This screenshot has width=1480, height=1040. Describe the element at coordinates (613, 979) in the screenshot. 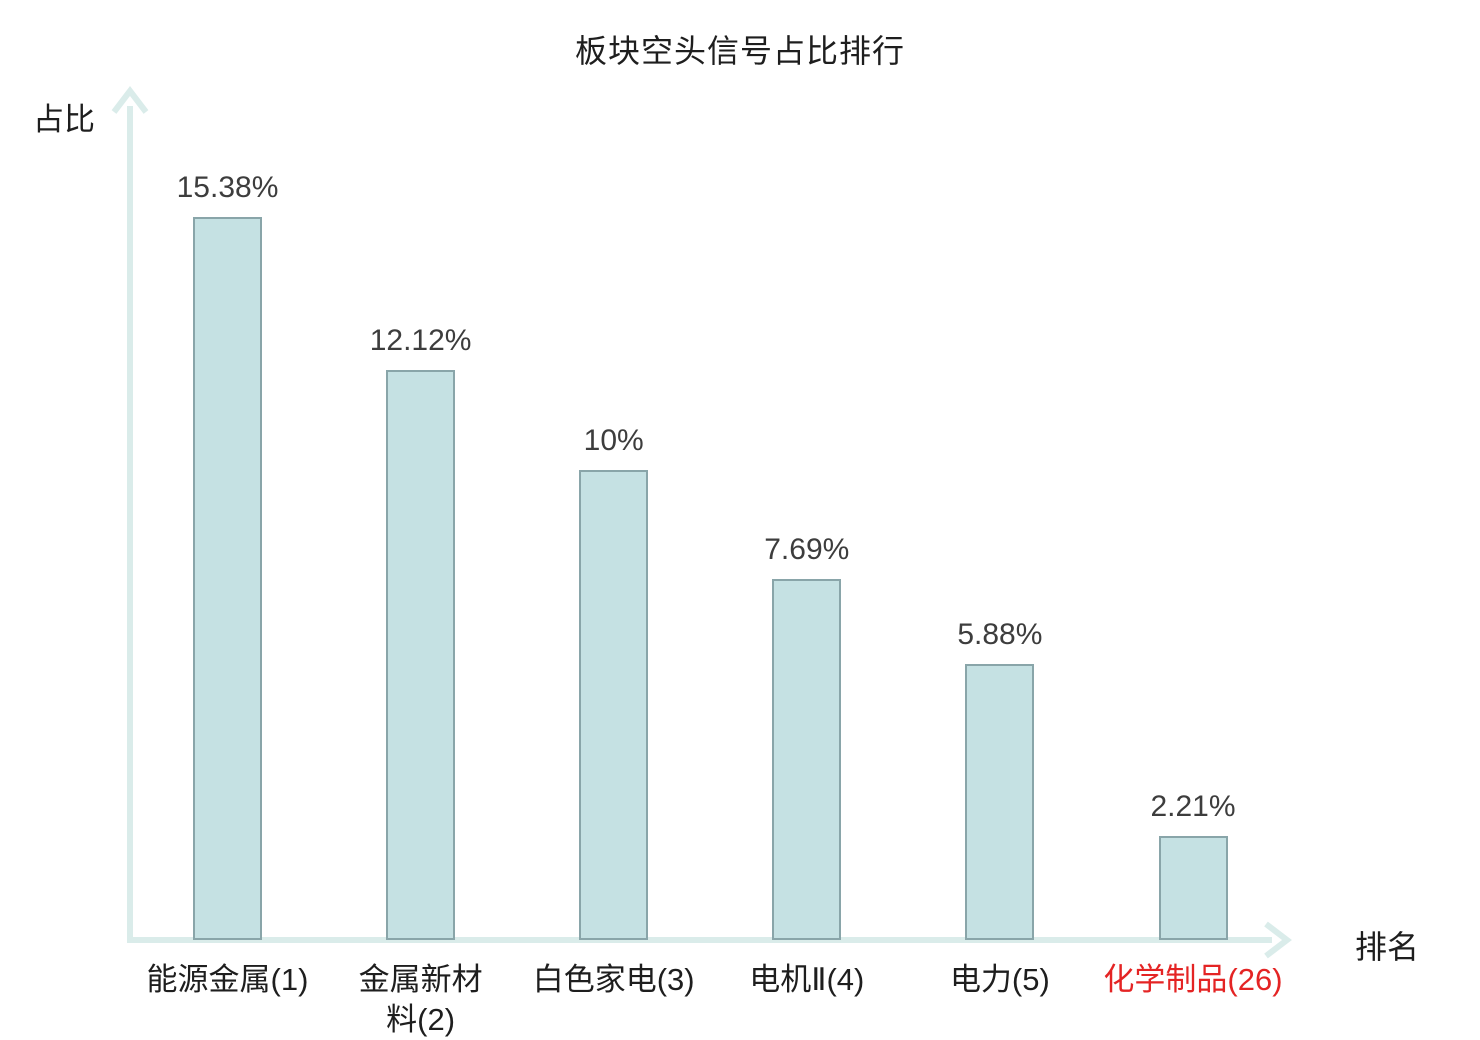

I see `category-label: 白色家电(3)` at that location.